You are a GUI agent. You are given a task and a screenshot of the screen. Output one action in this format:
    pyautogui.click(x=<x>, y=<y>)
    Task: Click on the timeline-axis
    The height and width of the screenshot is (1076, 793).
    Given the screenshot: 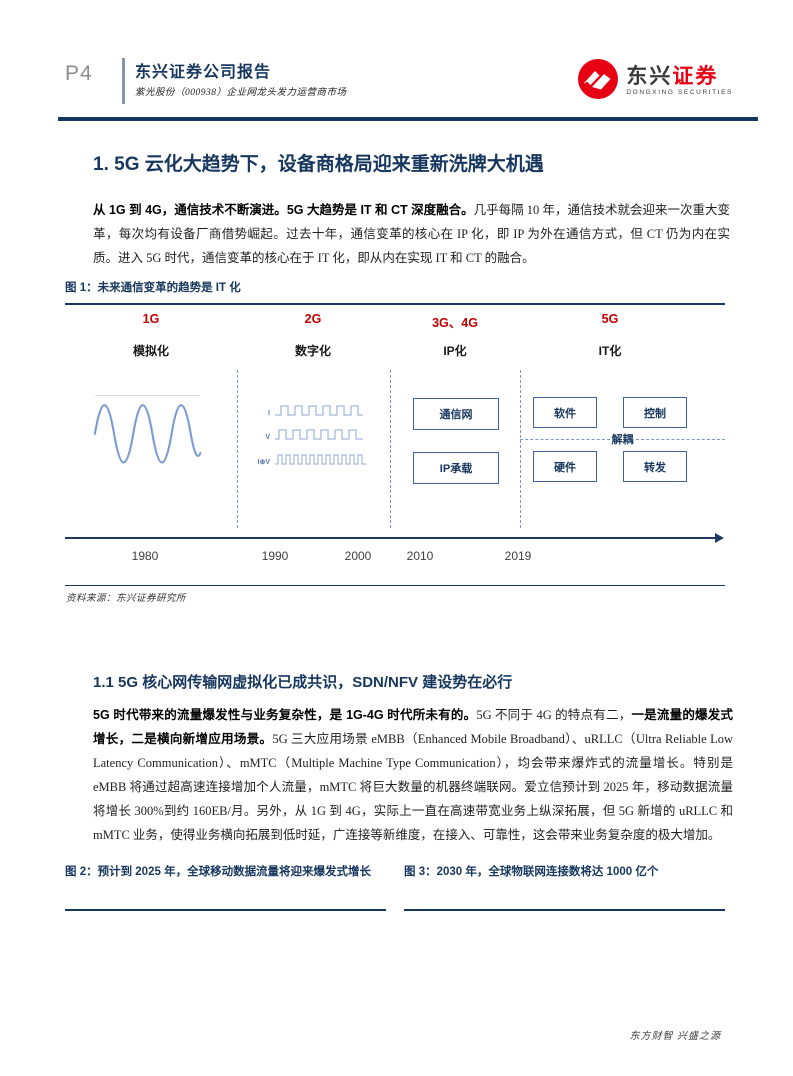 What is the action you would take?
    pyautogui.click(x=391, y=538)
    